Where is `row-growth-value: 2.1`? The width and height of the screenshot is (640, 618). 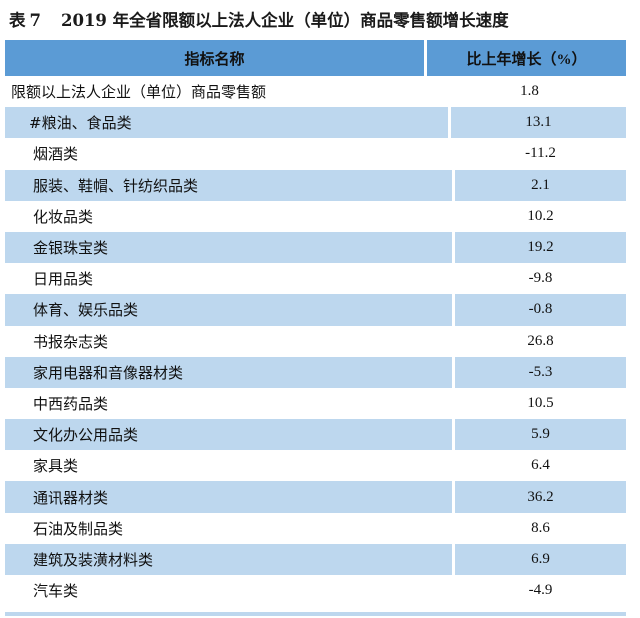
row-growth-value: 2.1 is located at coordinates (540, 185).